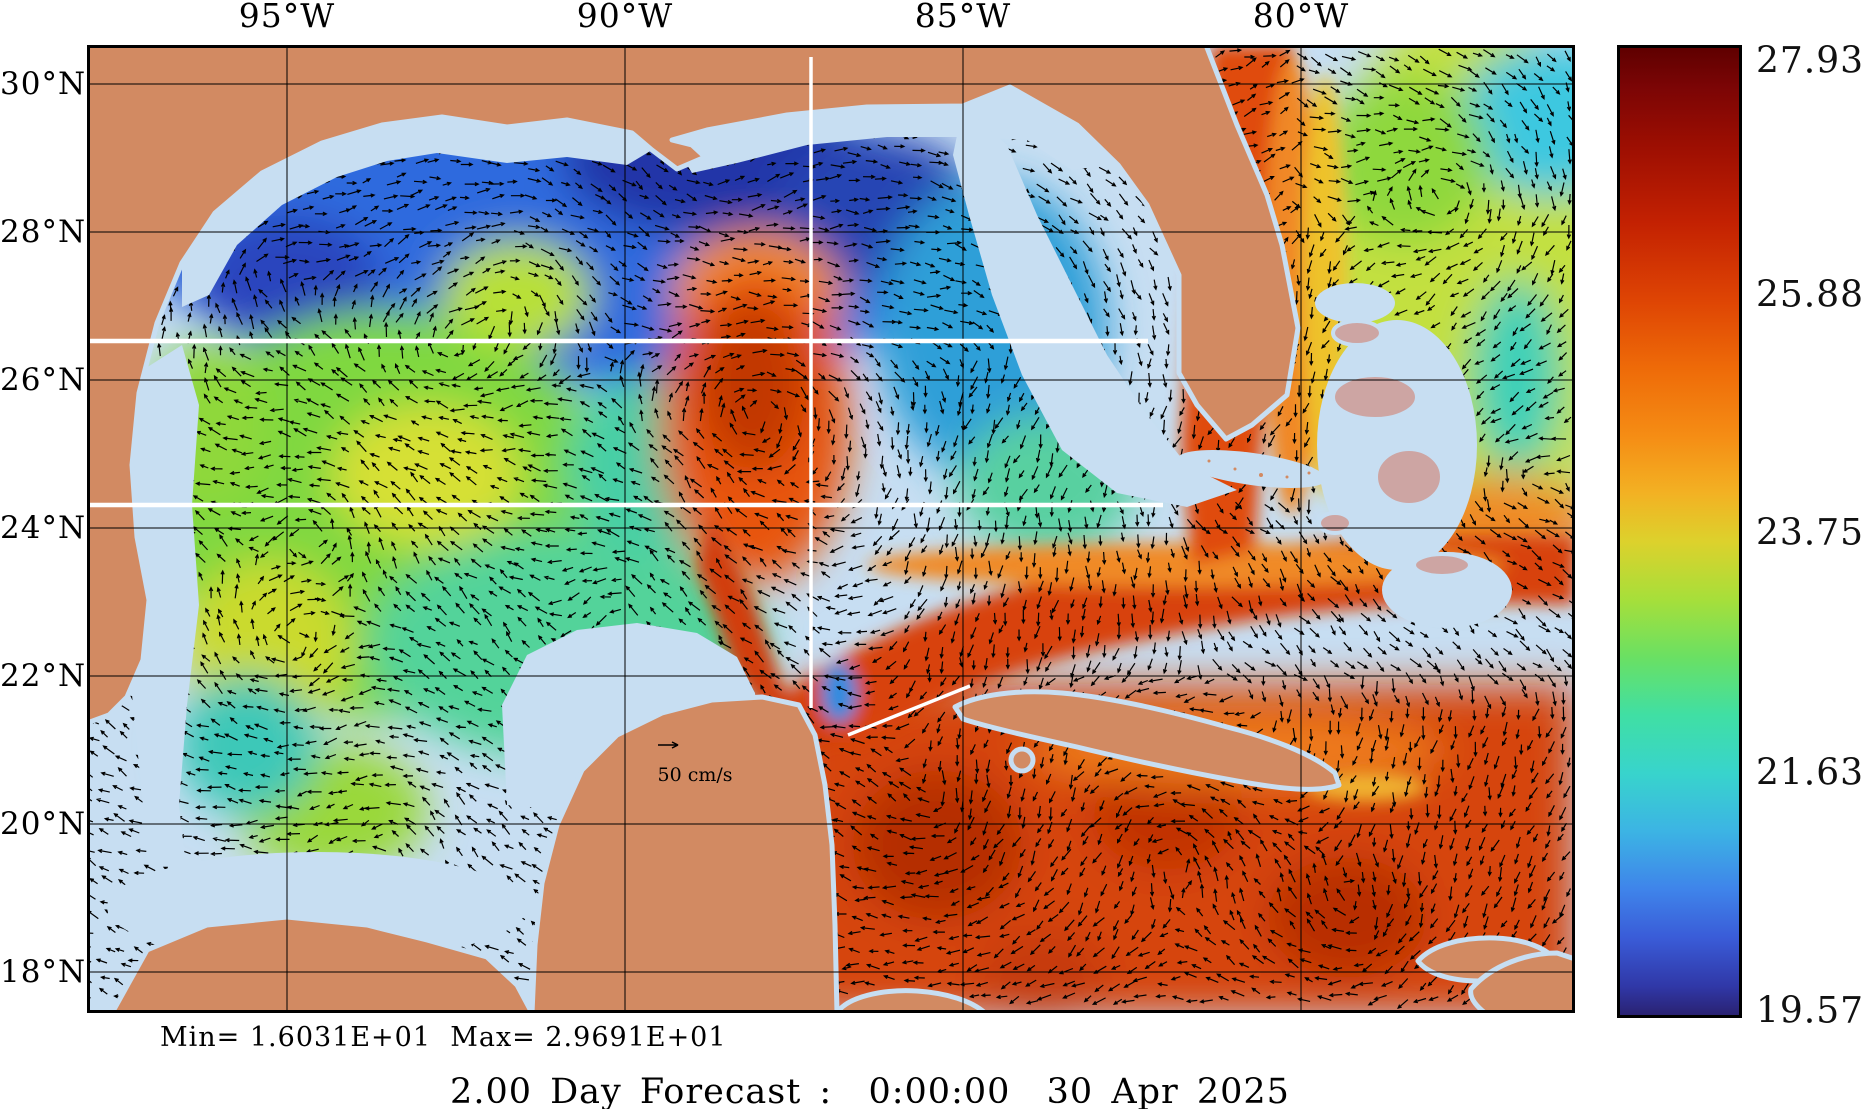 The width and height of the screenshot is (1869, 1109). I want to click on field-min-max: Min= 1.6031E+01 Max= 2.9691E+01, so click(443, 1037).